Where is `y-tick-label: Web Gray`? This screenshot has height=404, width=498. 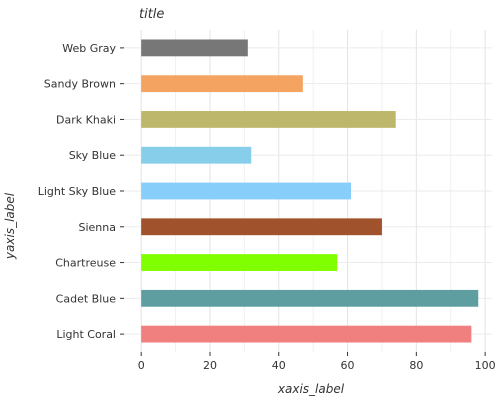 y-tick-label: Web Gray is located at coordinates (89, 48).